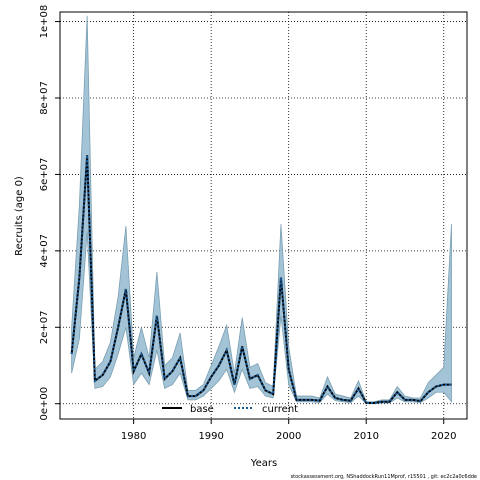 The width and height of the screenshot is (480, 480). I want to click on y-tick-label-2: 4e+07, so click(44, 251).